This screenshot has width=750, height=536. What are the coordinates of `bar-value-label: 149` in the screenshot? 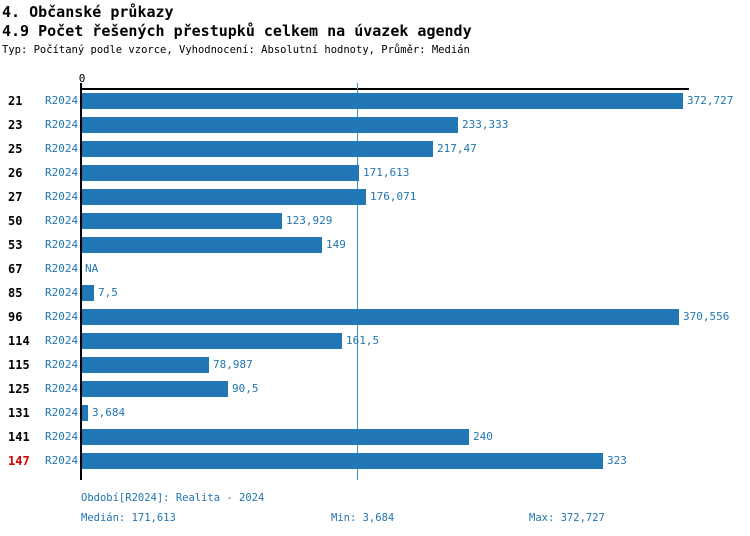 It's located at (336, 244).